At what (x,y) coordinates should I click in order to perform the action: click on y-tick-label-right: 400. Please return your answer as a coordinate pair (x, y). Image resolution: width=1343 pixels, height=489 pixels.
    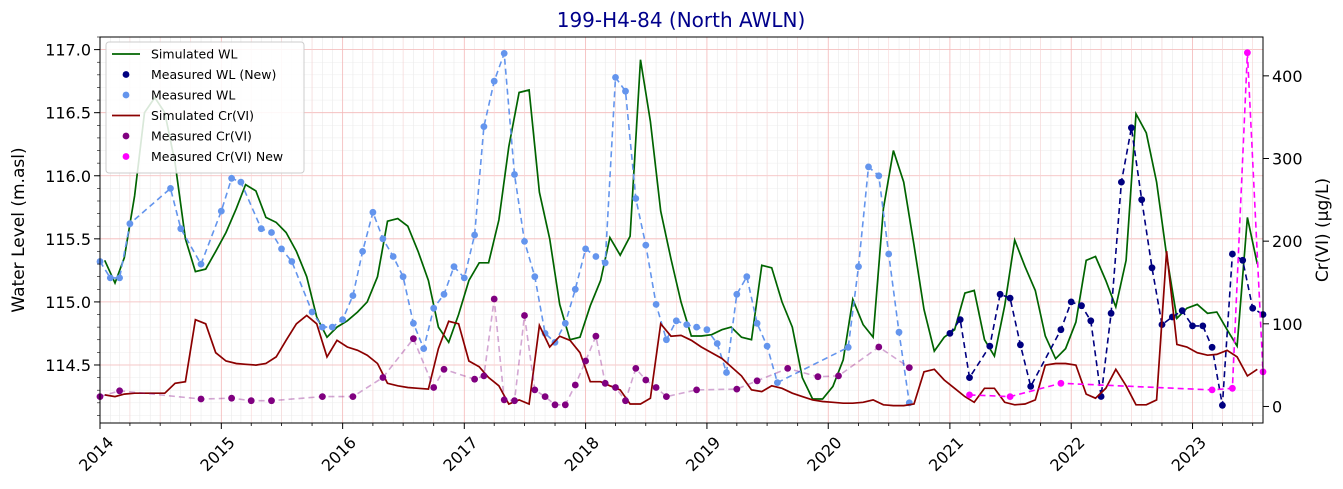
    Looking at the image, I should click on (1287, 76).